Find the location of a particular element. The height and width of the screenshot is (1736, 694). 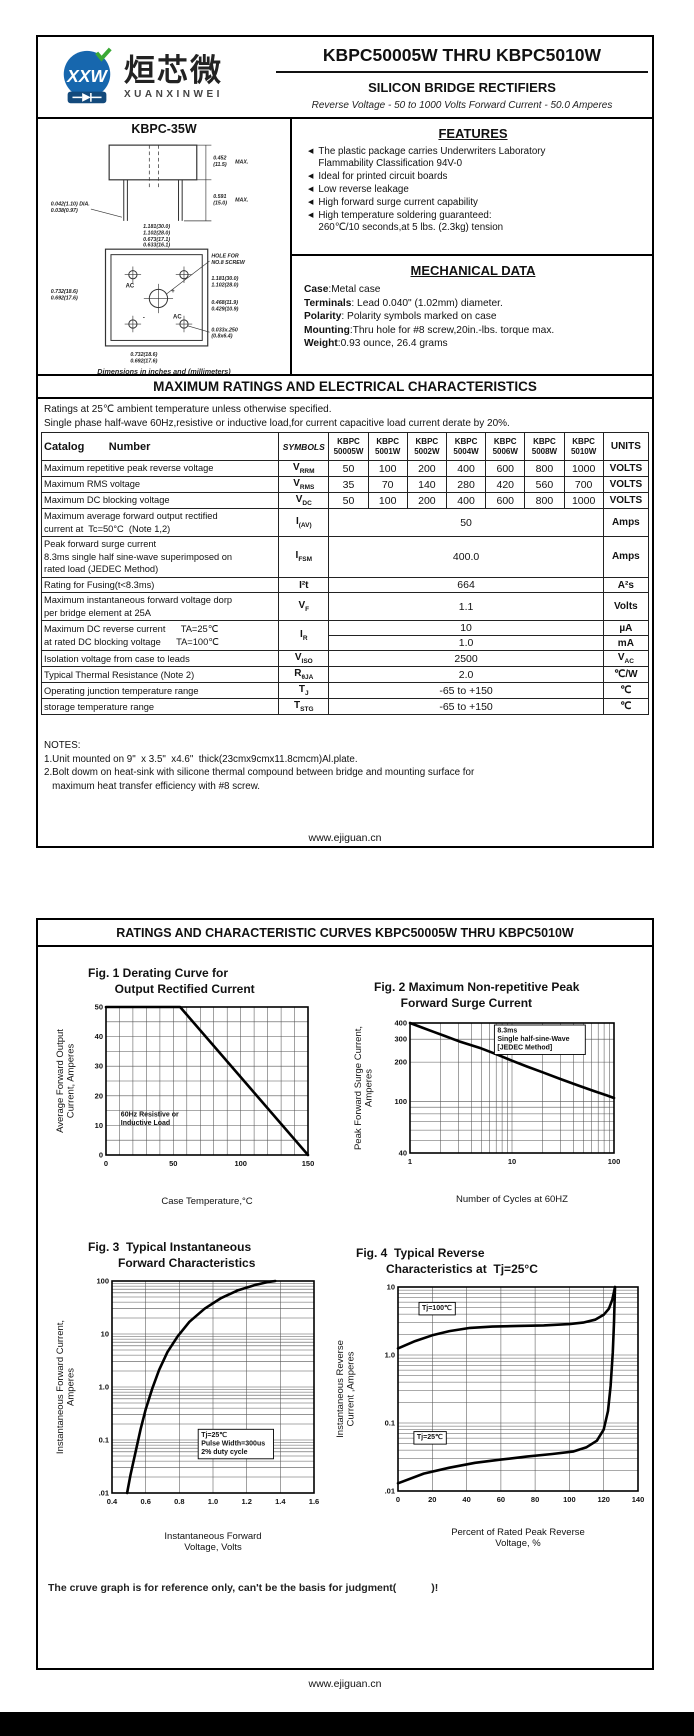

svg-text: Pulse Width=300us is located at coordinates (233, 1443).